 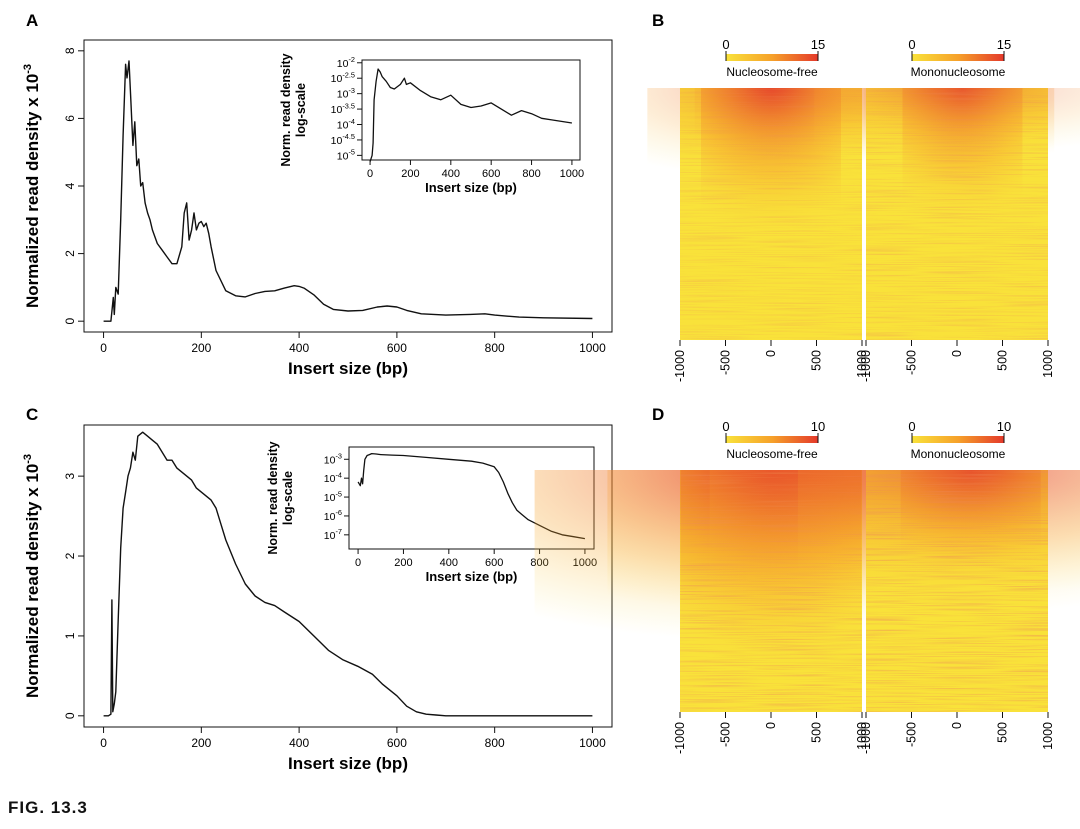 I want to click on panel-letter-a: A, so click(x=32, y=20).